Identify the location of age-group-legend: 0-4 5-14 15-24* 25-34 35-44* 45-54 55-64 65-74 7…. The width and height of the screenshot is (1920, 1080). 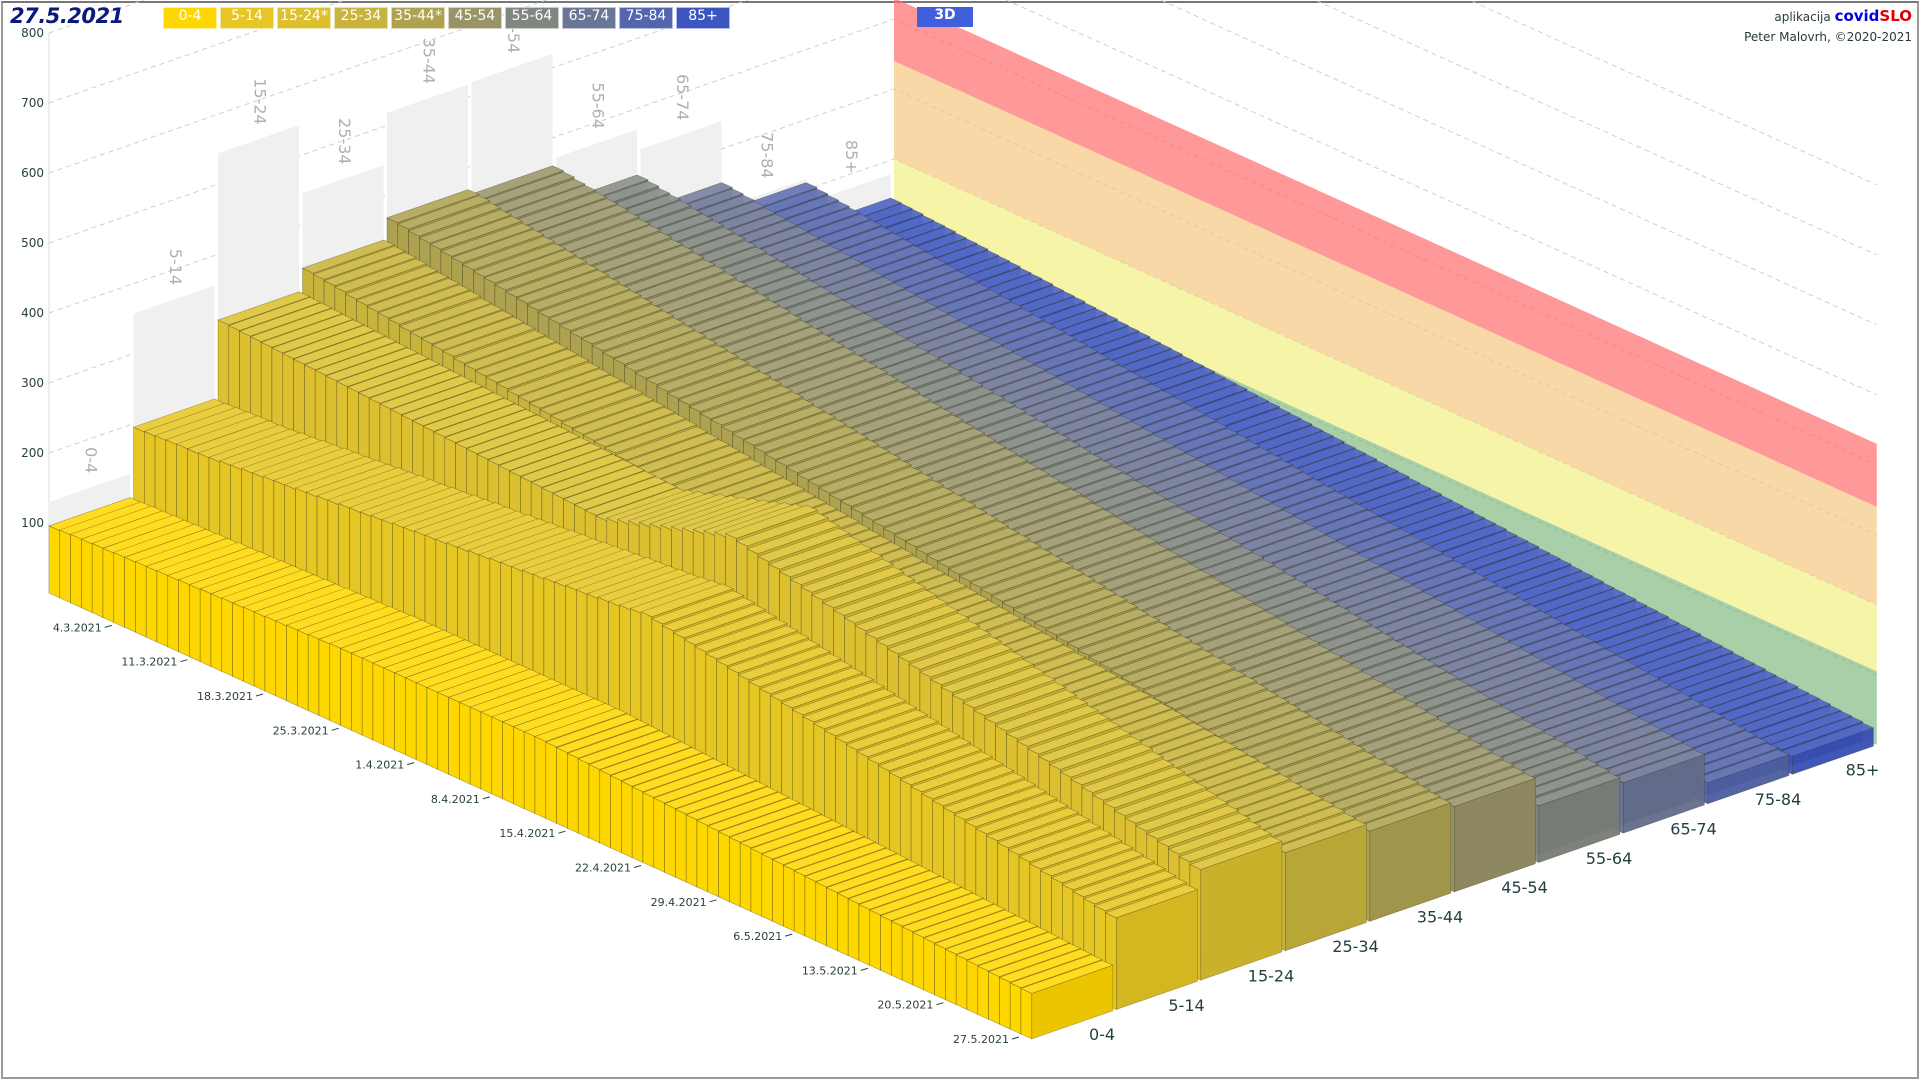
(446, 18).